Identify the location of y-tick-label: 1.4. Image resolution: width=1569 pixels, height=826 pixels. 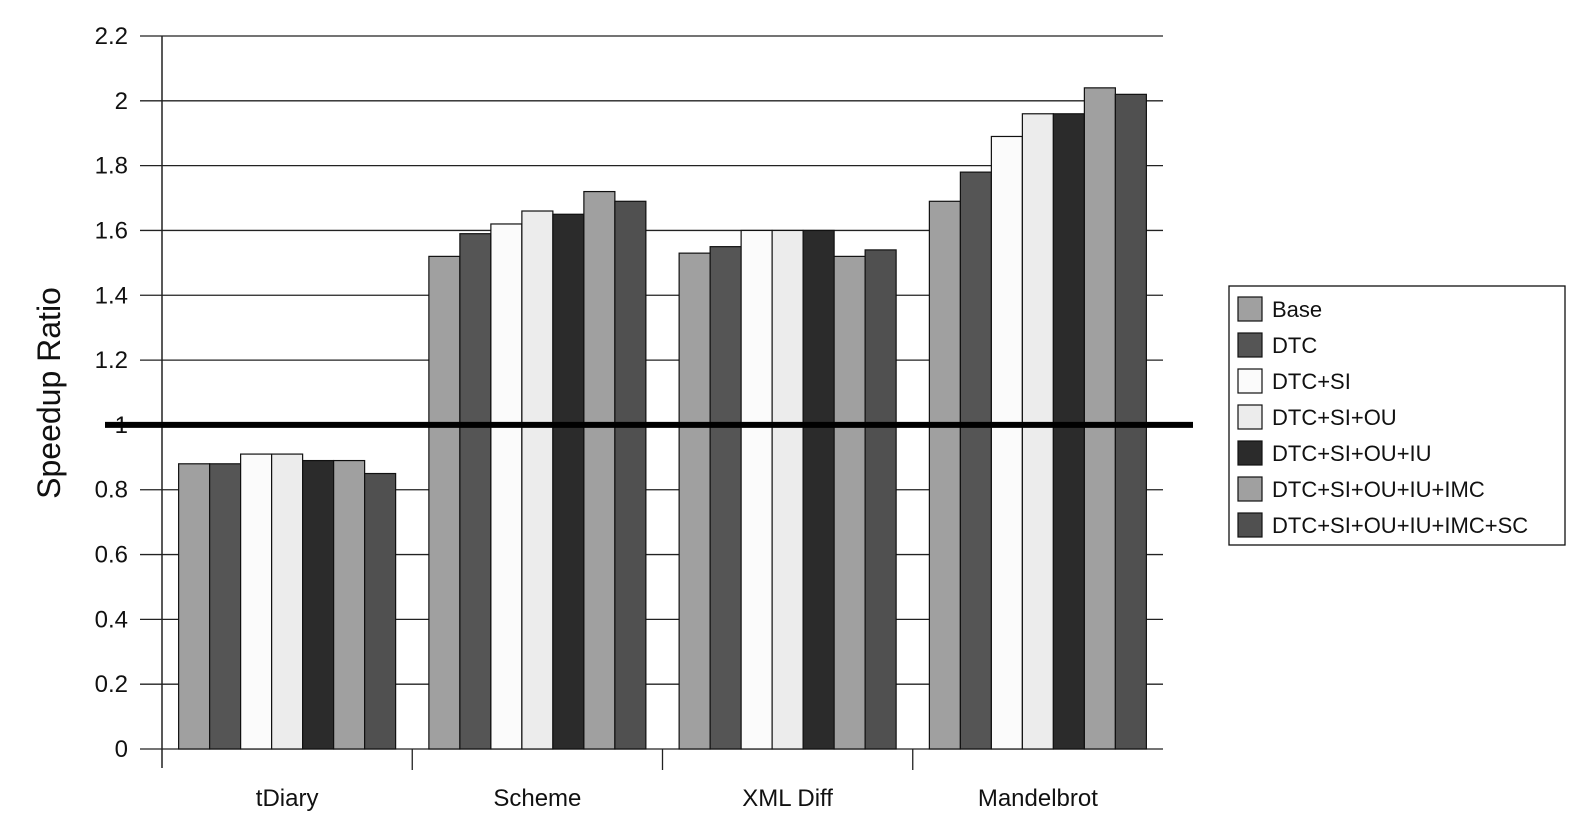
(111, 295).